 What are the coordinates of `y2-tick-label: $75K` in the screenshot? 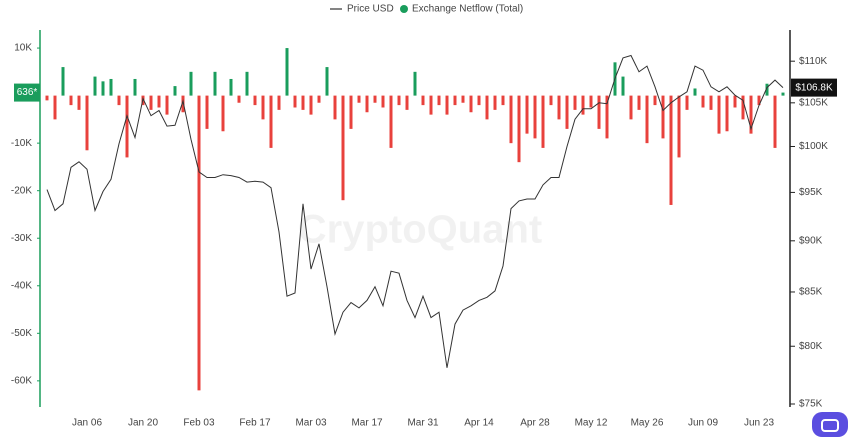 It's located at (811, 404).